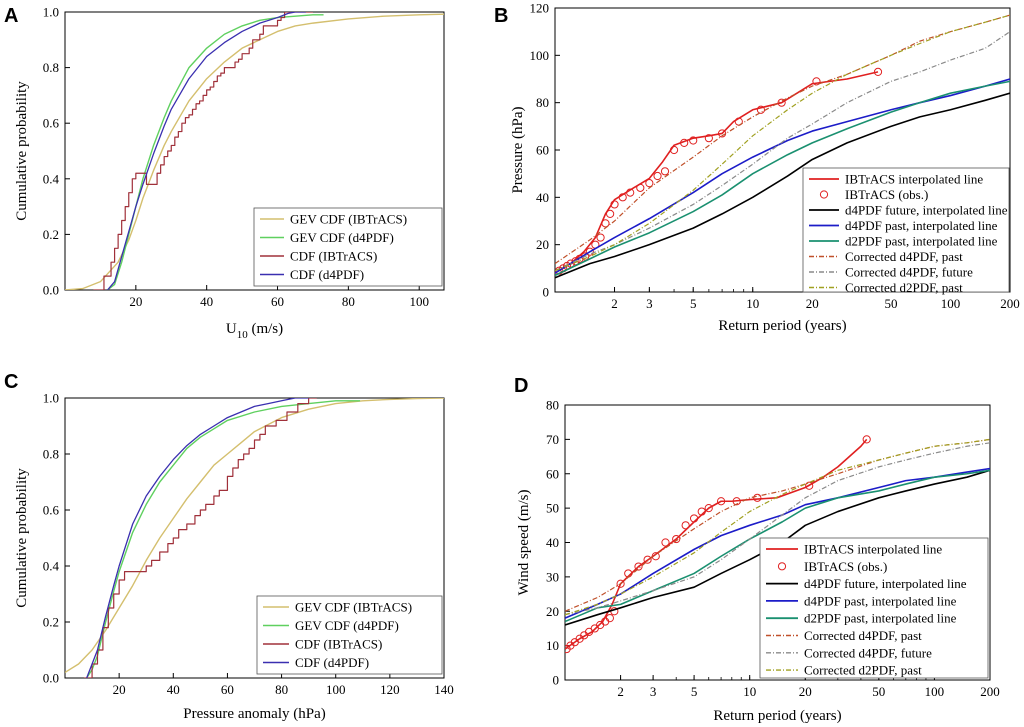  Describe the element at coordinates (524, 542) in the screenshot. I see `y-axis-label: Wind speed (m/s)` at that location.